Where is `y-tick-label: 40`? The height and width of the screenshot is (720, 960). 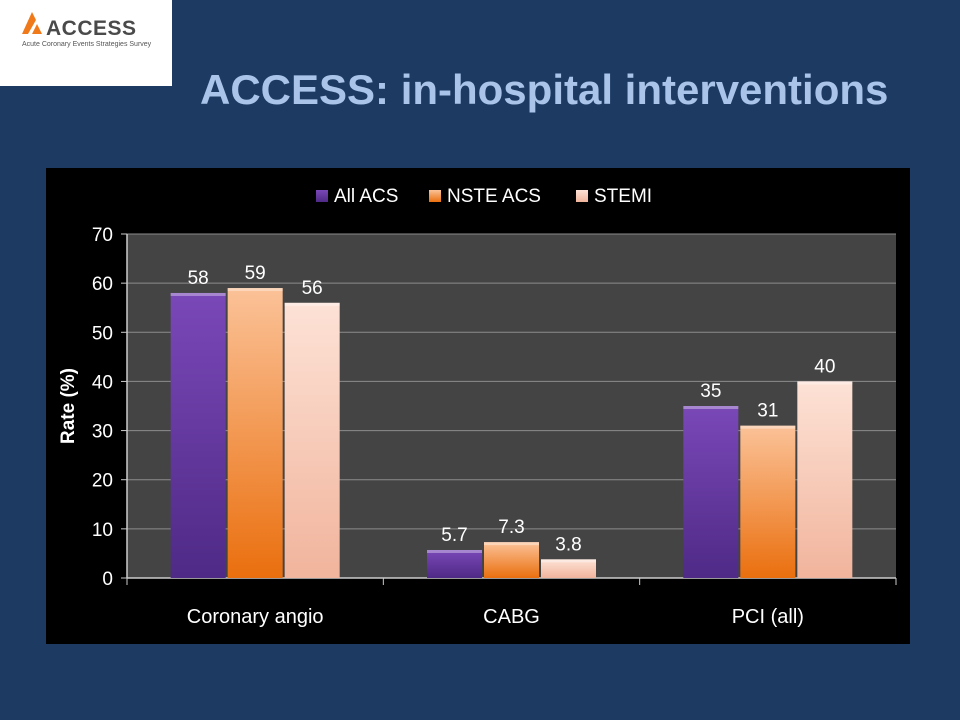 y-tick-label: 40 is located at coordinates (102, 382).